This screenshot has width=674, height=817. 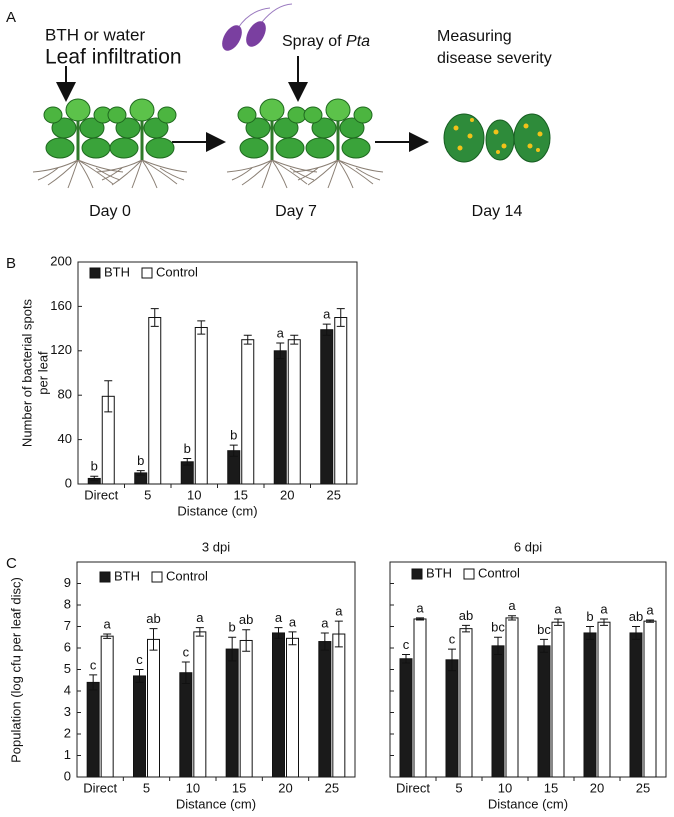 What do you see at coordinates (497, 138) in the screenshot?
I see `infected-leaves` at bounding box center [497, 138].